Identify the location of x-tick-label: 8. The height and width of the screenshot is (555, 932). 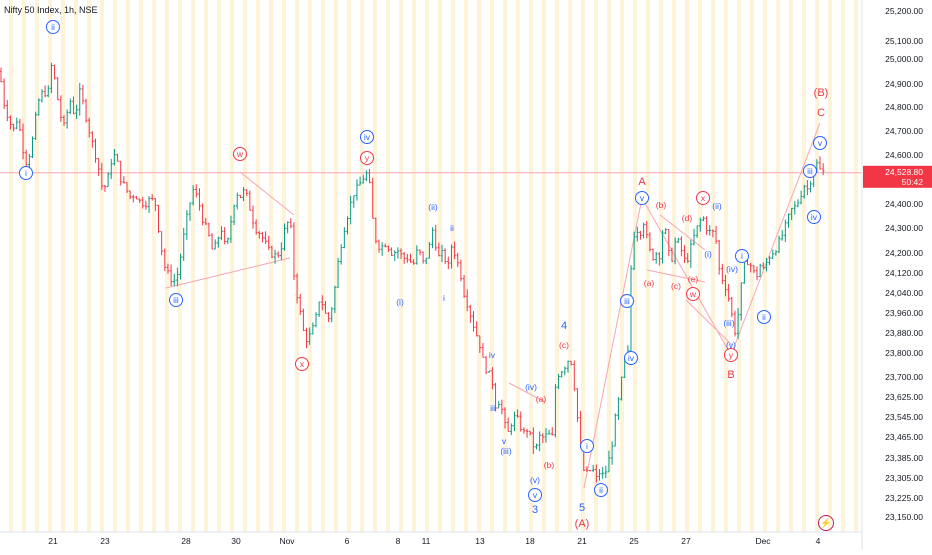
(398, 541).